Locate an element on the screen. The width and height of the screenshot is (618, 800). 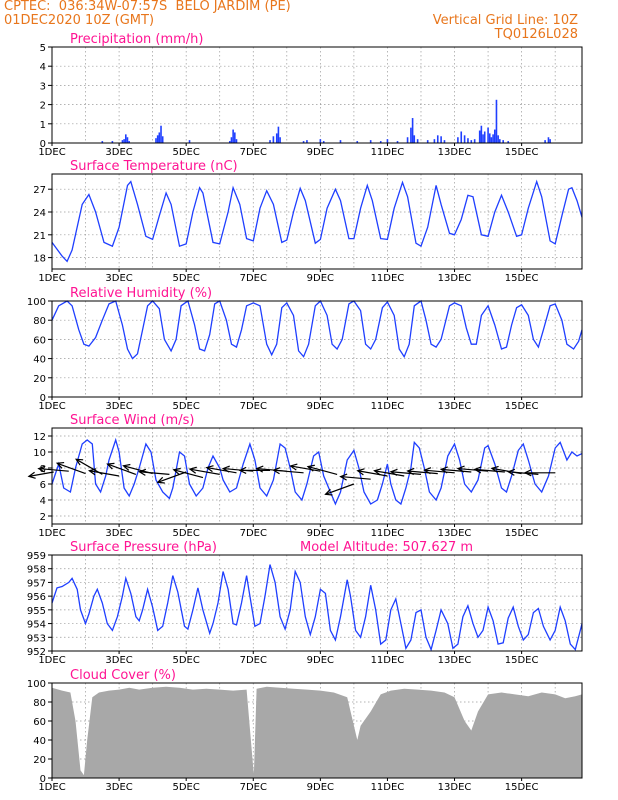
header-station: CPTEC: 036:34W-07:57S BELO JARDIM (PE) is located at coordinates (147, 7).